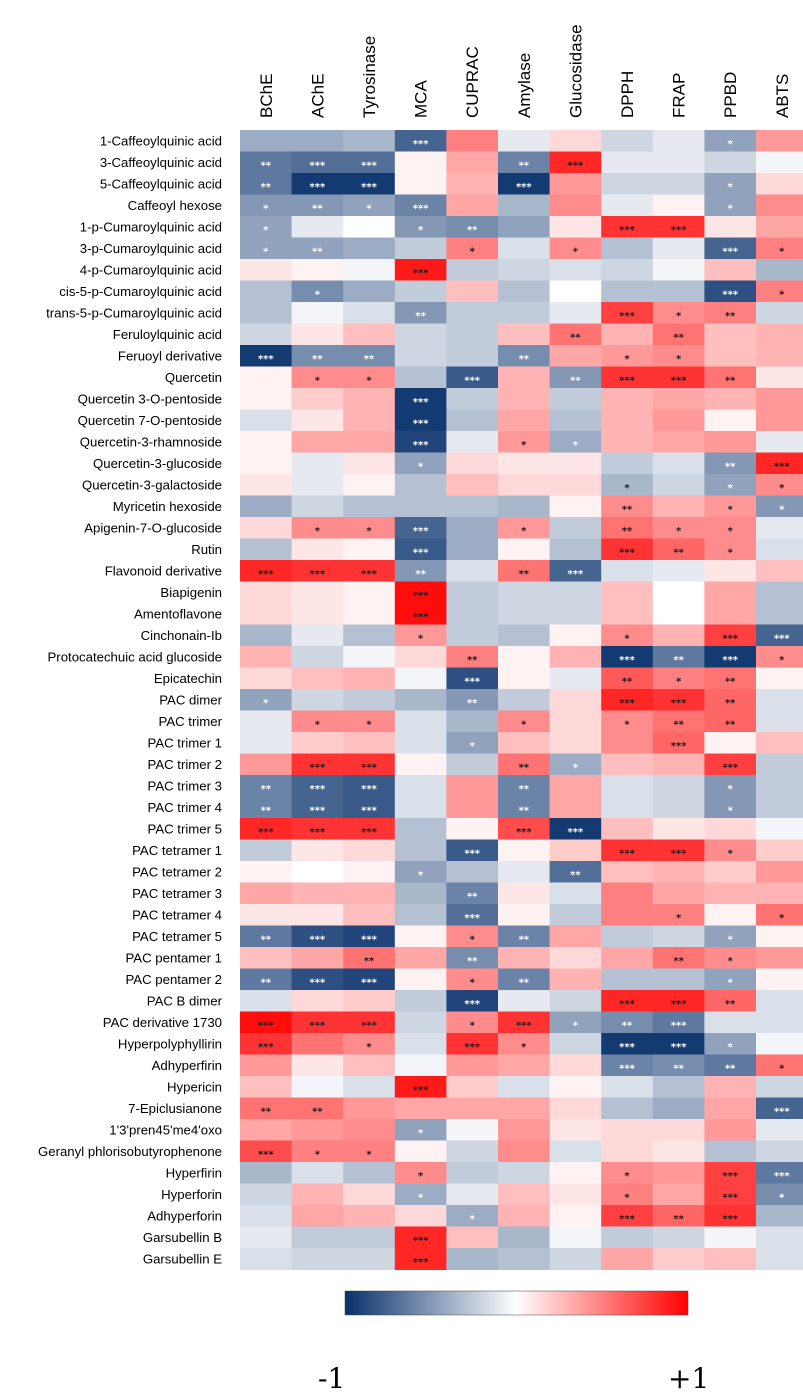  What do you see at coordinates (151, 248) in the screenshot?
I see `row-label: 3-p-Cumaroylquinic acid` at bounding box center [151, 248].